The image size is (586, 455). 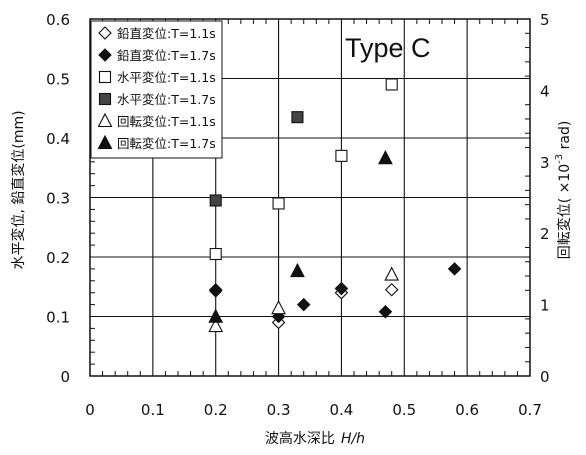 I want to click on y-right-title-suffix: rad), so click(x=565, y=137).